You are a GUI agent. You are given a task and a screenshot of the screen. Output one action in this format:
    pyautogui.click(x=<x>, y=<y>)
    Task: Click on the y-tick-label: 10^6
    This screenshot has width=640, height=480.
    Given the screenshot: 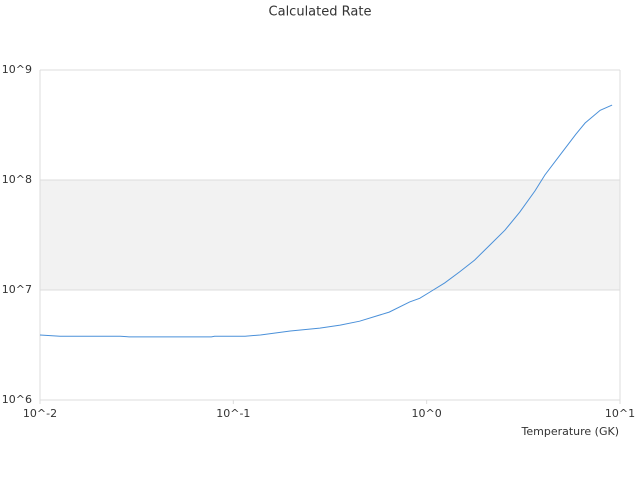 What is the action you would take?
    pyautogui.click(x=17, y=399)
    